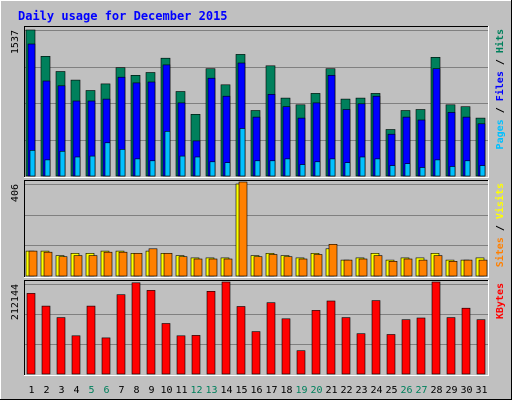  What do you see at coordinates (346, 390) in the screenshot?
I see `x-tick-label: 22` at bounding box center [346, 390].